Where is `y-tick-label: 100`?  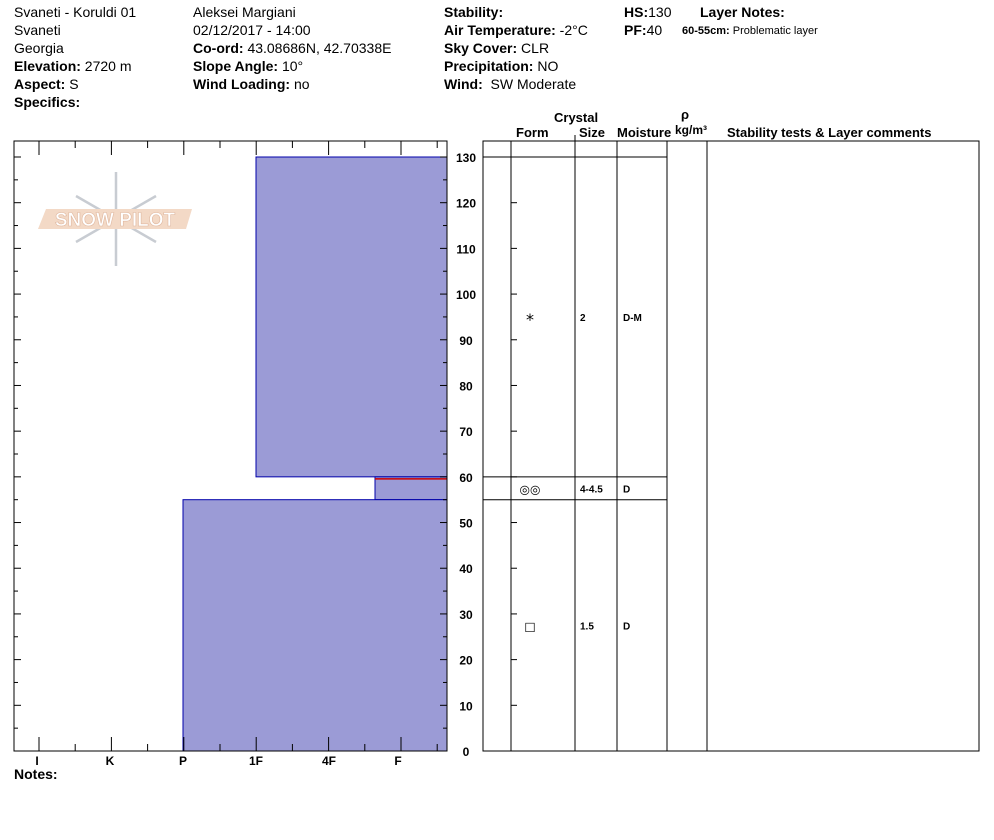
y-tick-label: 100 is located at coordinates (466, 295).